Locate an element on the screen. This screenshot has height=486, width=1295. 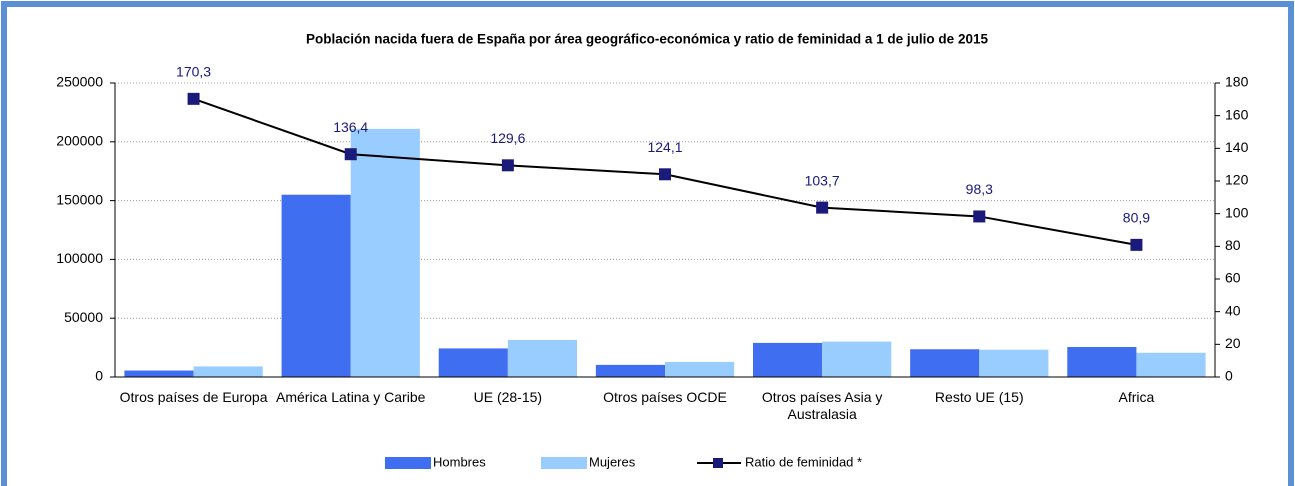
y2-tick-label: 0 is located at coordinates (1229, 376).